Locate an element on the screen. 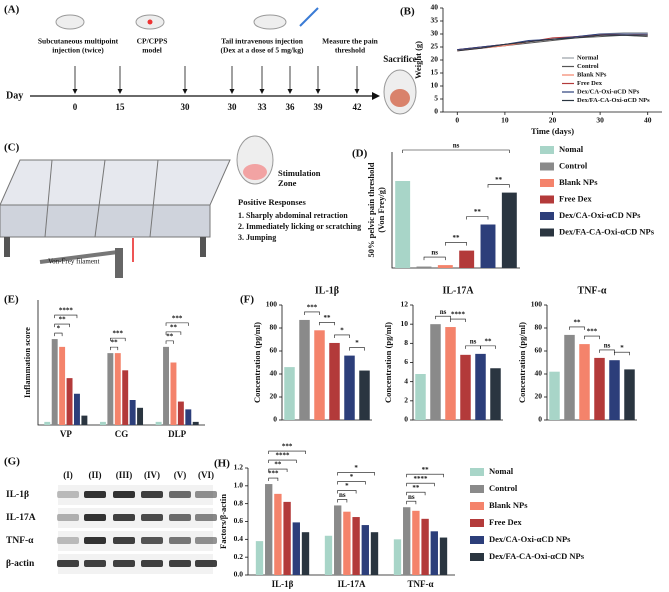 The height and width of the screenshot is (592, 669). x-tick-label: 20 is located at coordinates (553, 120).